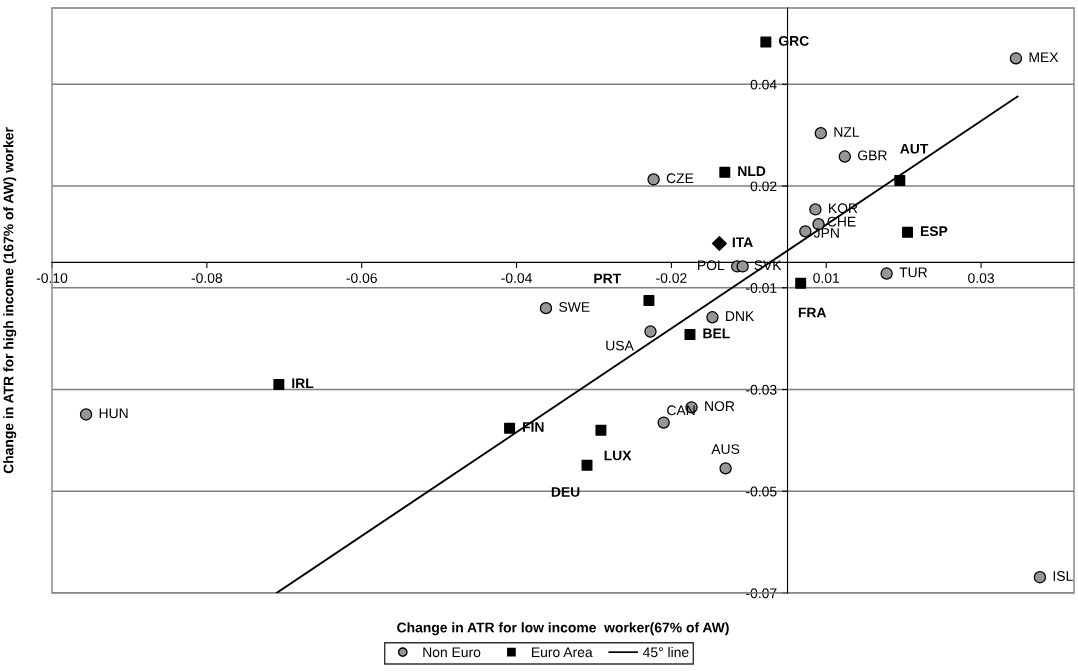 The image size is (1078, 671). Describe the element at coordinates (826, 278) in the screenshot. I see `x-tick-label: 0.01` at that location.